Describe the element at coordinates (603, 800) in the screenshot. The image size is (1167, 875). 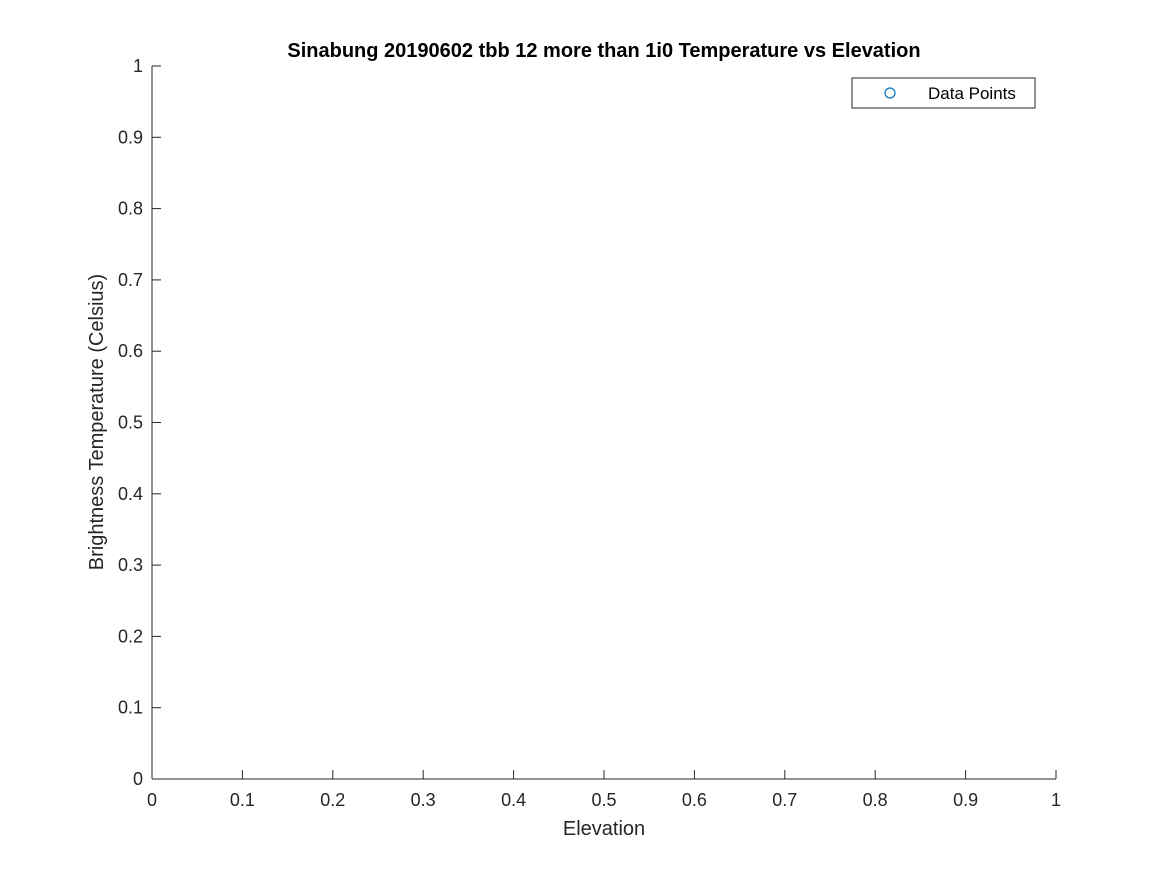
I see `x-tick-label: 0.5` at that location.